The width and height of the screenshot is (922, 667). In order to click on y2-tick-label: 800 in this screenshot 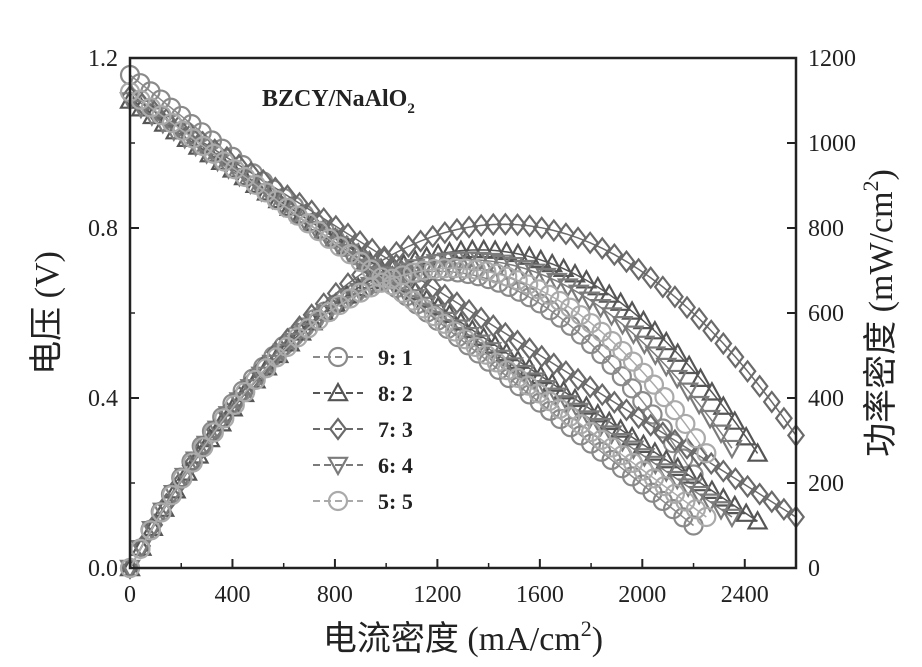, I will do `click(826, 229)`.